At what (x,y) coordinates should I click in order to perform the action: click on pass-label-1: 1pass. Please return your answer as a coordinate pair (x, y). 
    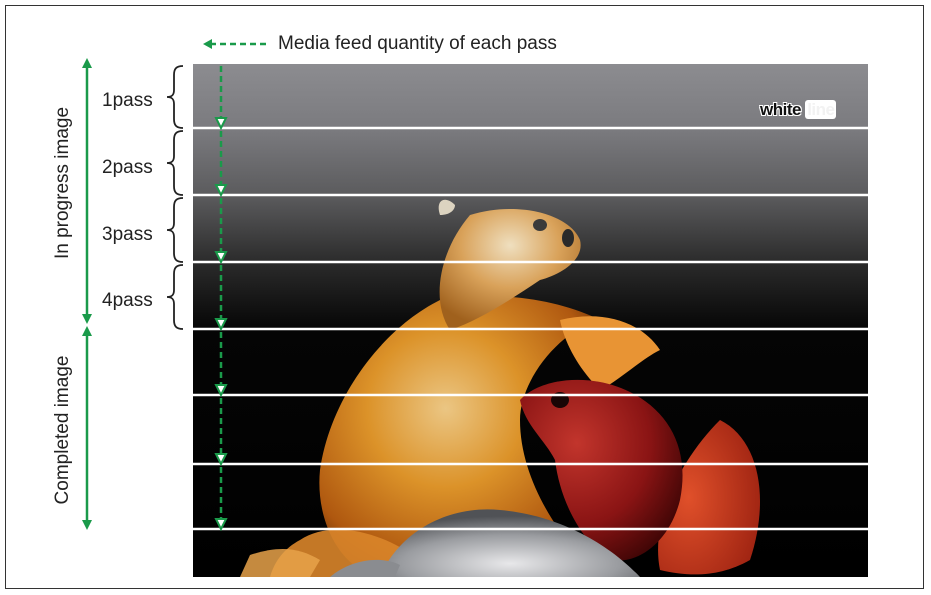
    Looking at the image, I should click on (127, 100).